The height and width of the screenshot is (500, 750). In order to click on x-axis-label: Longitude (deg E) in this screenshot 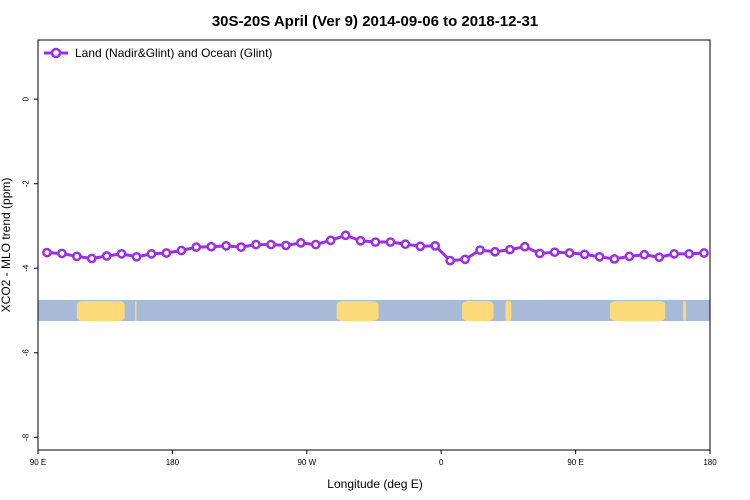, I will do `click(374, 484)`.